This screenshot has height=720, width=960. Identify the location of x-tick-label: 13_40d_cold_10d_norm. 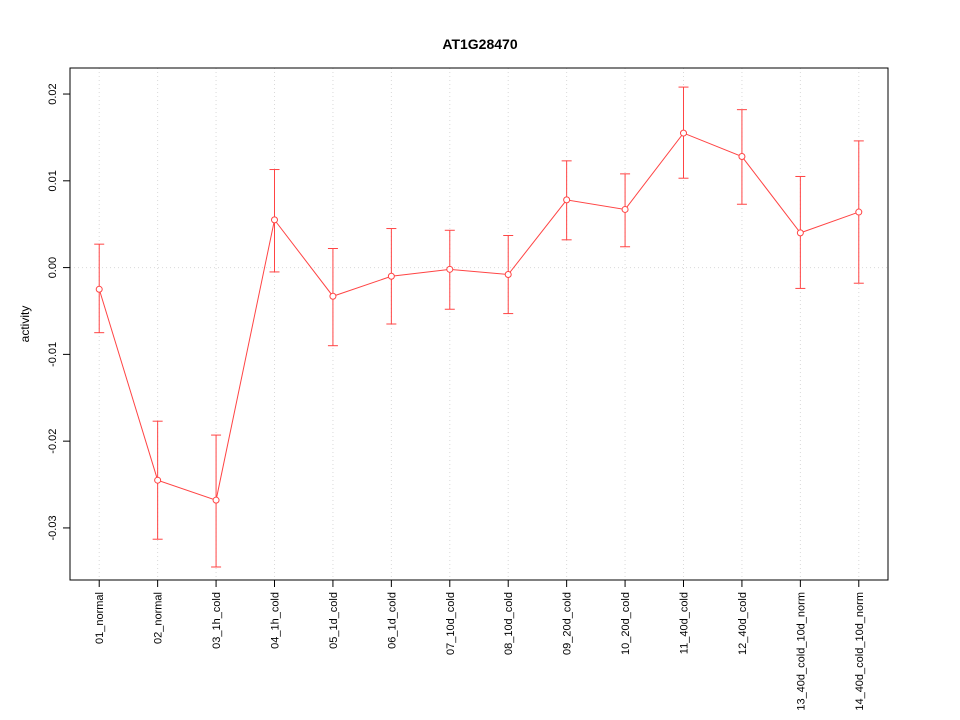
(801, 651).